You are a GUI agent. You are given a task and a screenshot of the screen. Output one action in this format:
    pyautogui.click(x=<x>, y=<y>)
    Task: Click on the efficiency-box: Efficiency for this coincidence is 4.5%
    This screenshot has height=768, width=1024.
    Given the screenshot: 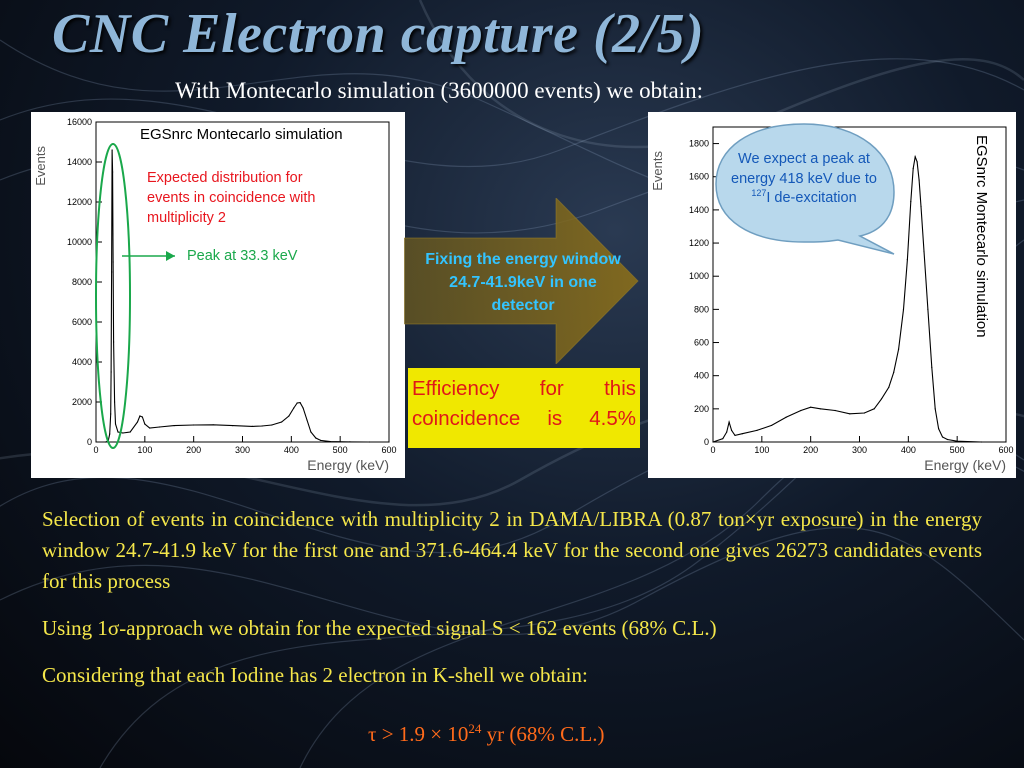 What is the action you would take?
    pyautogui.click(x=524, y=408)
    